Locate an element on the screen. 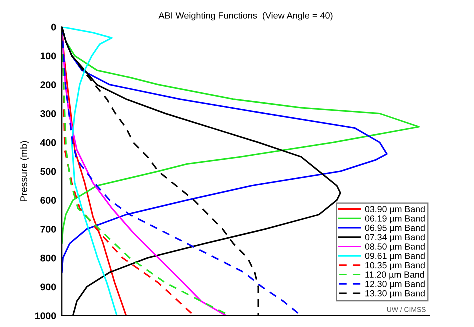  legend-label: 11.20 µm Band is located at coordinates (395, 275).